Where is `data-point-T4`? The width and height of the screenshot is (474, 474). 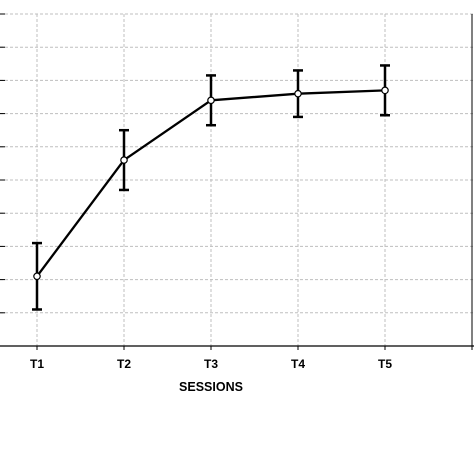
data-point-T4 is located at coordinates (298, 93).